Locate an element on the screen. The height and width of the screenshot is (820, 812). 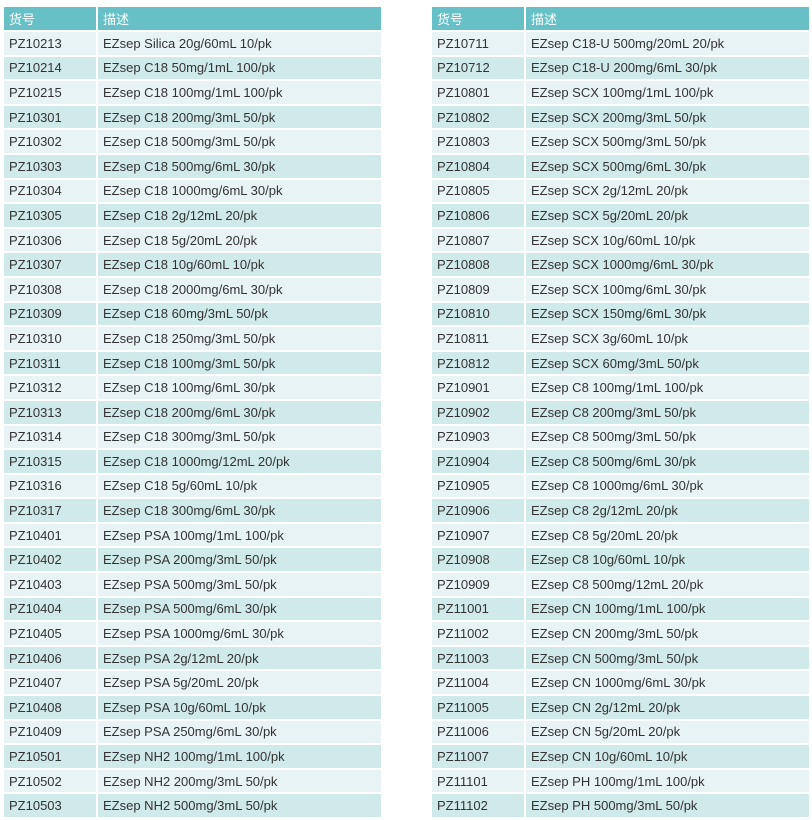
product-description: EZsep C8 1000mg/6mL 30/pk is located at coordinates (667, 487).